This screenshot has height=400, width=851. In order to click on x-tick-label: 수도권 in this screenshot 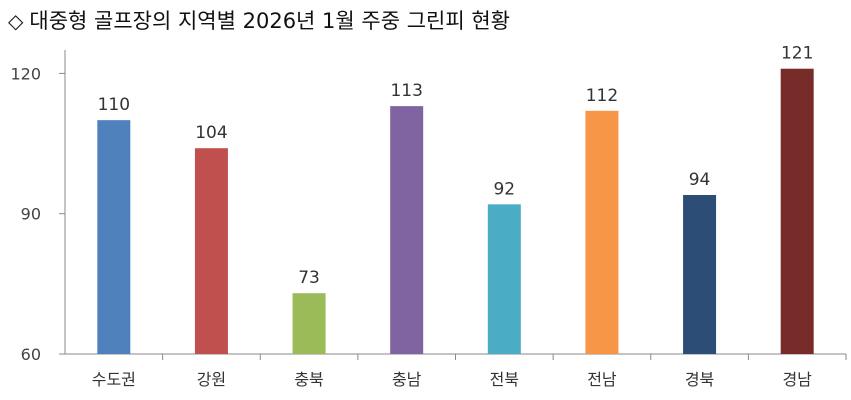, I will do `click(114, 379)`.